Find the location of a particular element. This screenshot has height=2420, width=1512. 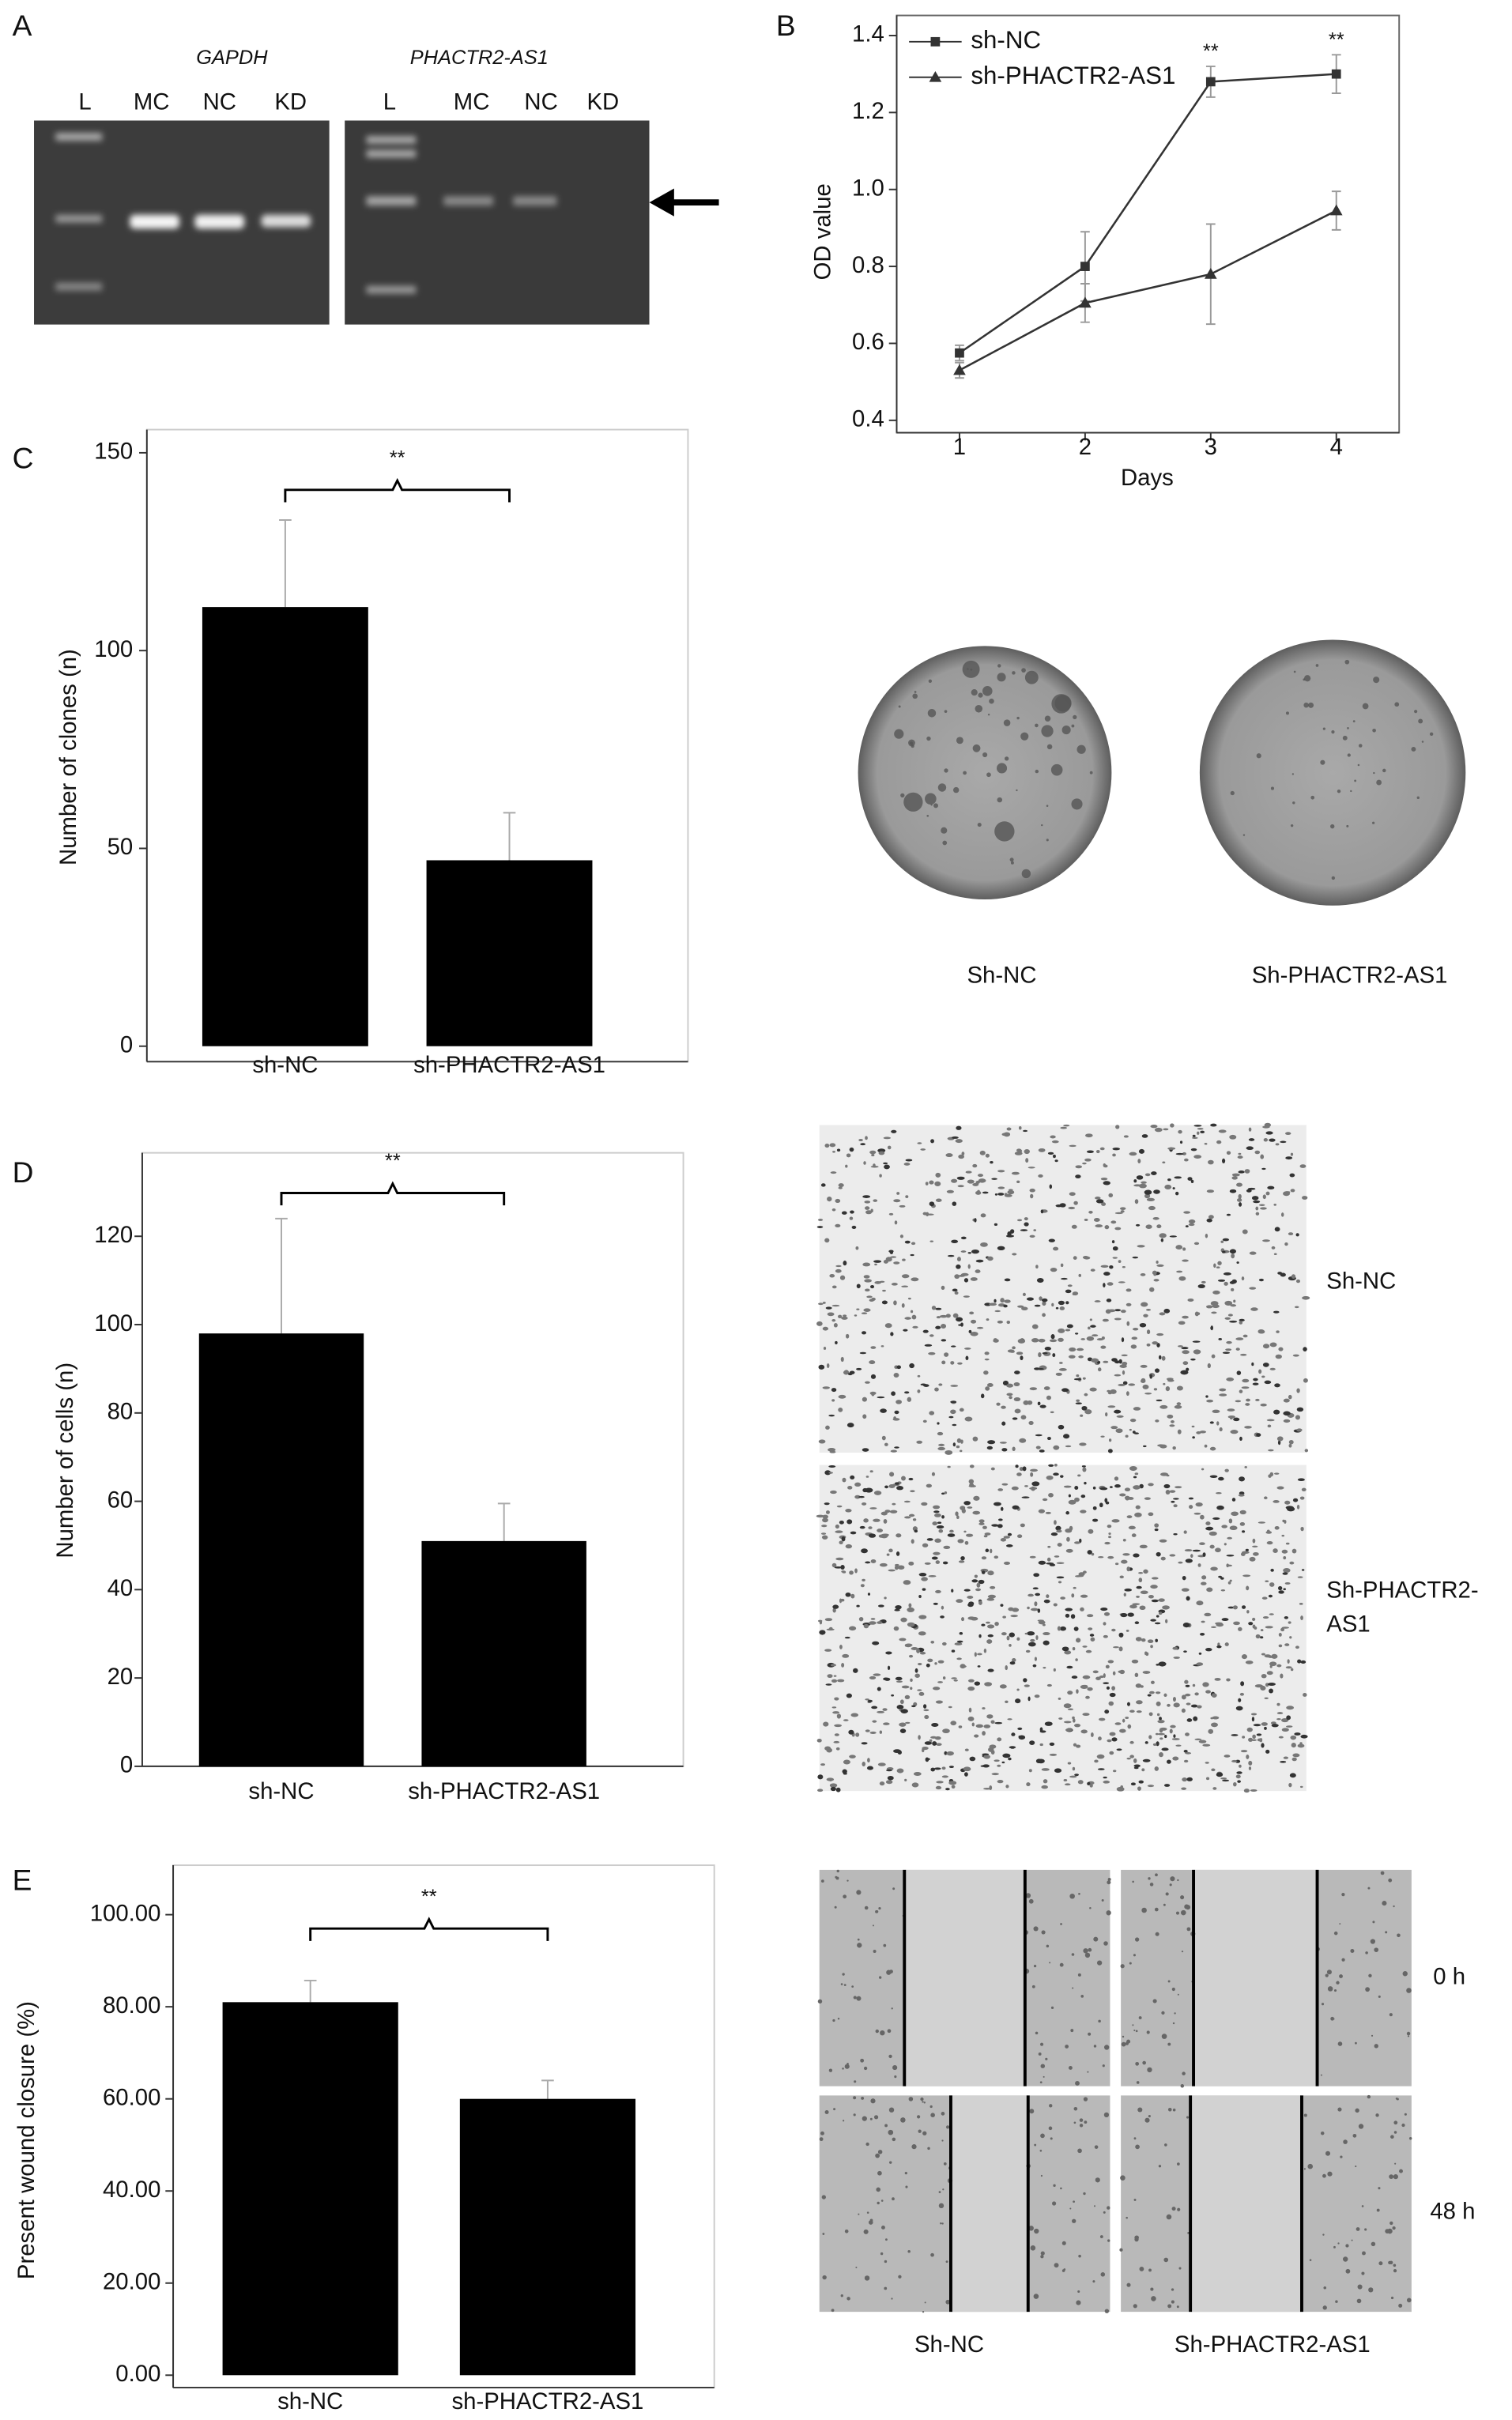

marker is located at coordinates (1085, 266).